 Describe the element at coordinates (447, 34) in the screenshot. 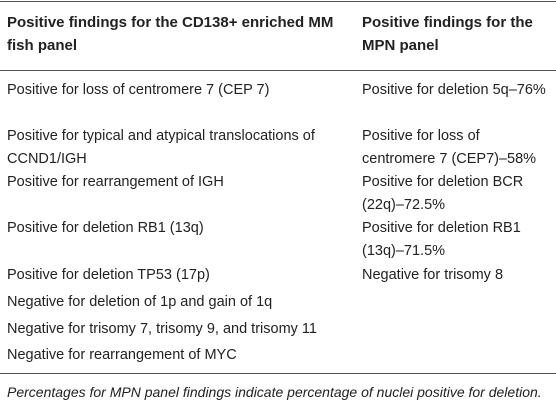

I see `header-mpn-panel: Positive findings for the MPN panel` at that location.